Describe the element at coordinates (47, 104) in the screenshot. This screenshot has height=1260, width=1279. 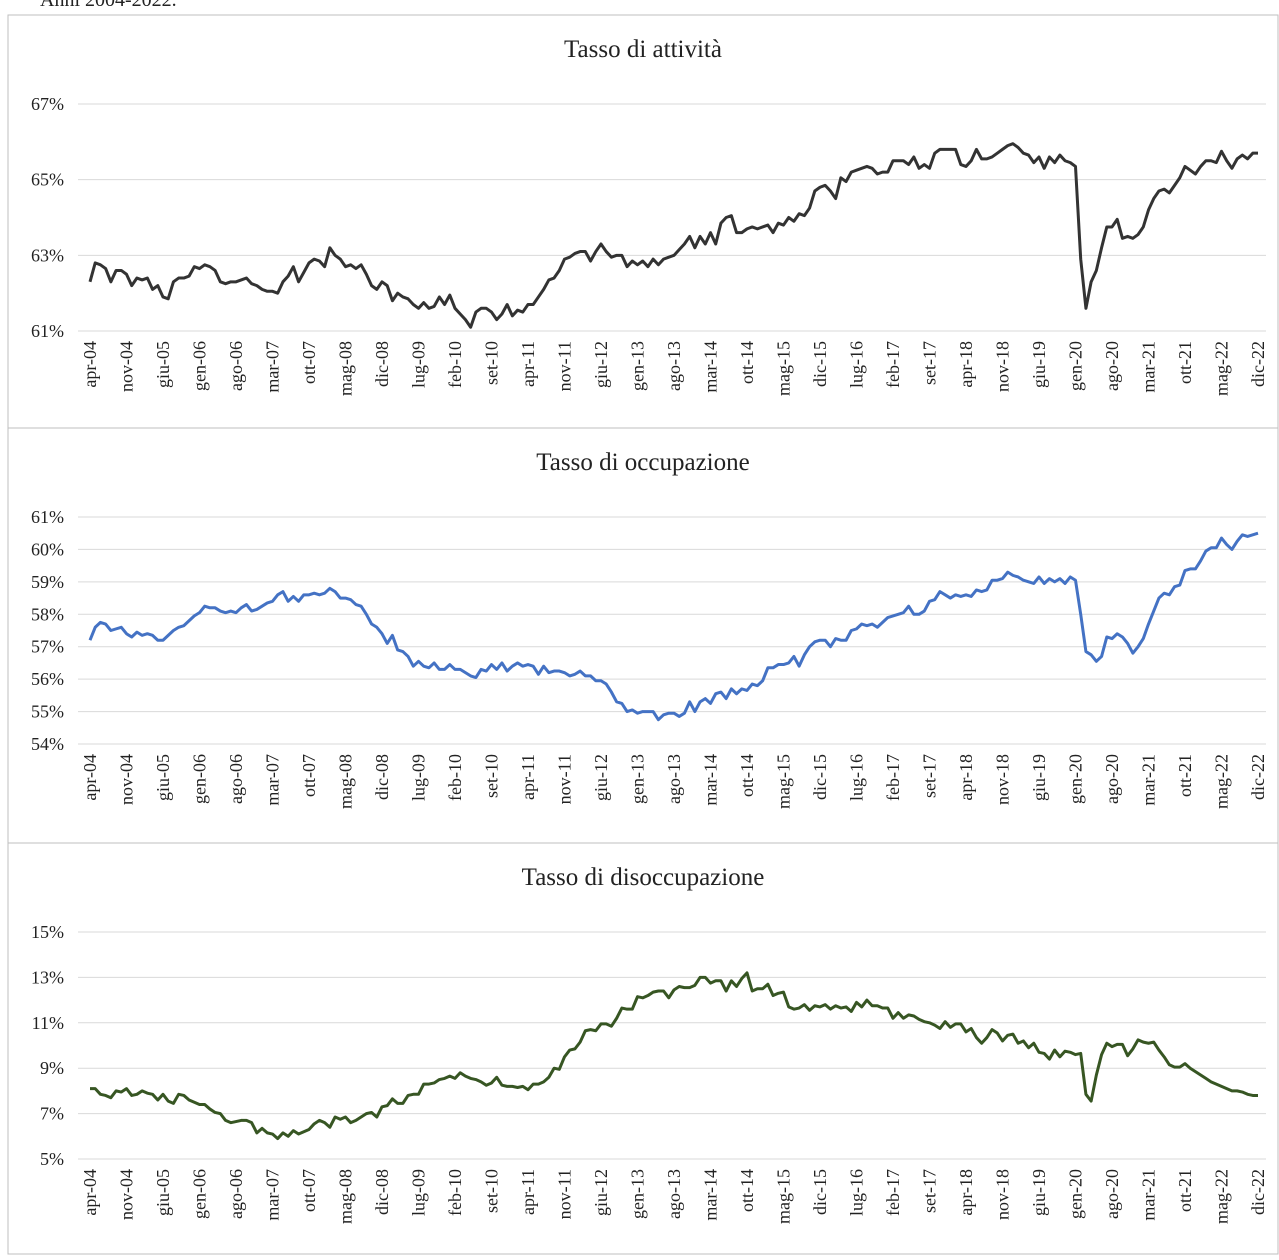
I see `y-tick-label: 67%` at that location.